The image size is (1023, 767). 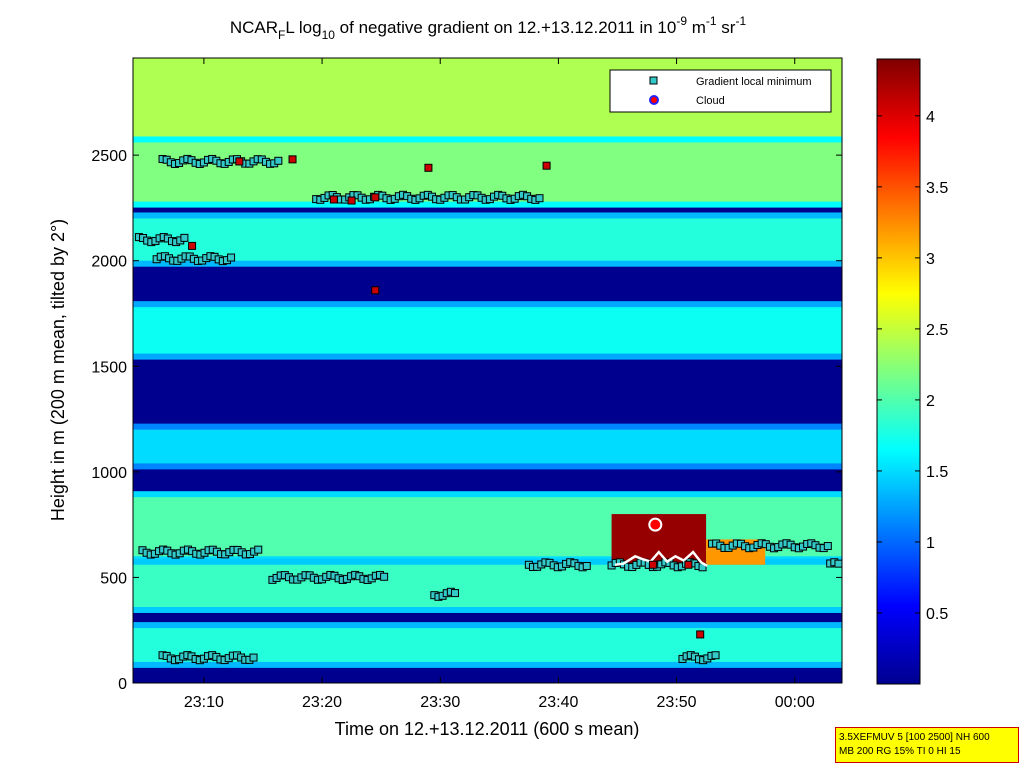 I want to click on colorbar-tick-label: 3.5, so click(x=937, y=188).